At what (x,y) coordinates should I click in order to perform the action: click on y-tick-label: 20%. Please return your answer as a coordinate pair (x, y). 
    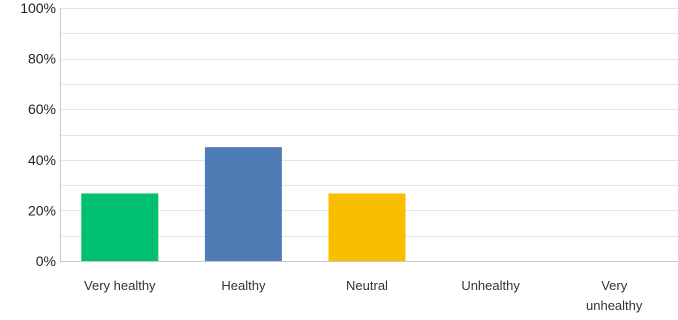
    Looking at the image, I should click on (42, 210).